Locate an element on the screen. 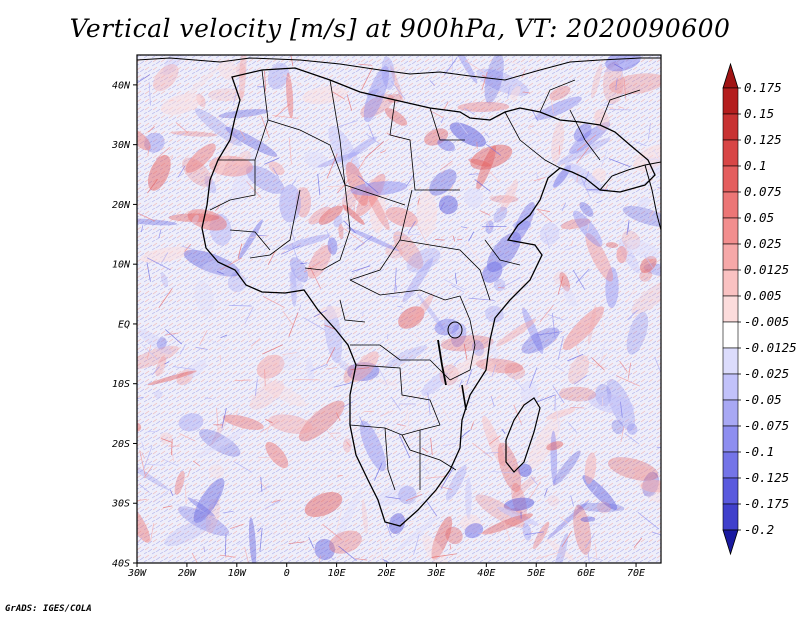 The image size is (800, 618). lake-malawi is located at coordinates (464, 397).